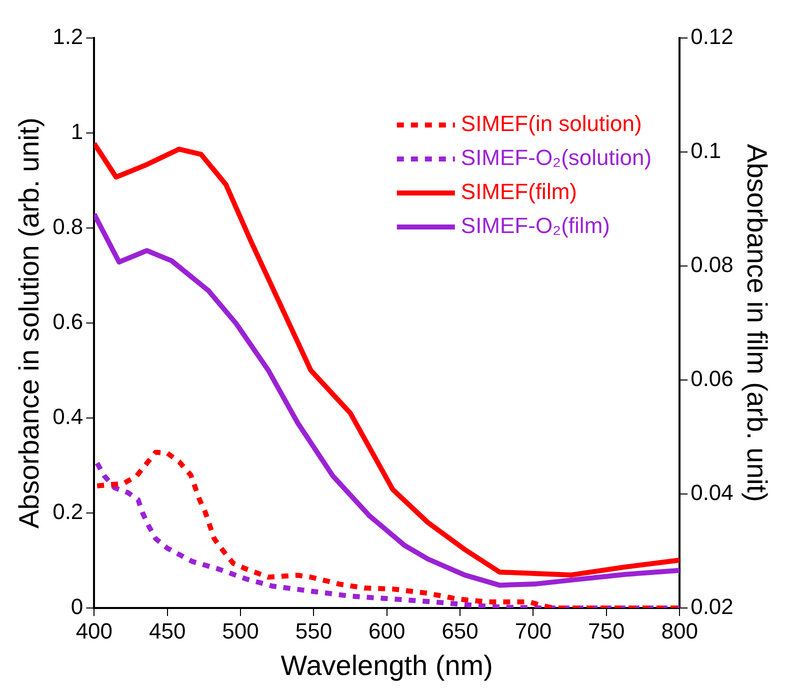 The width and height of the screenshot is (788, 697). What do you see at coordinates (460, 631) in the screenshot?
I see `x-tick-label: 650` at bounding box center [460, 631].